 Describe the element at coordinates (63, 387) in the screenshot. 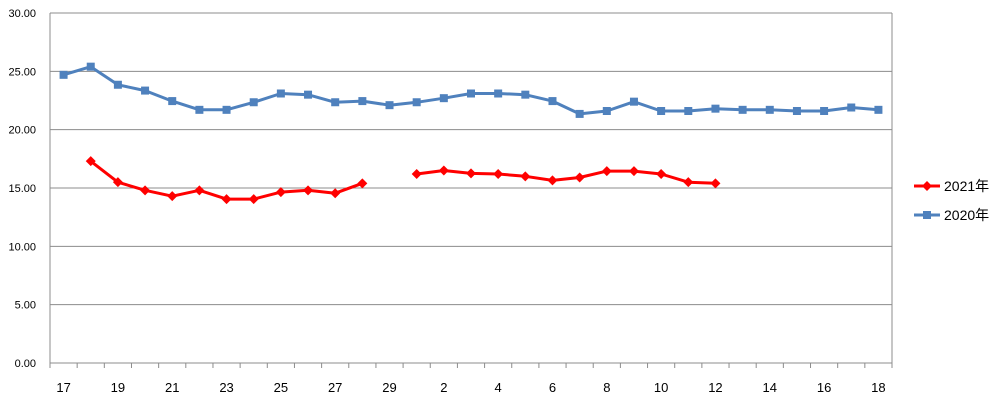

I see `x-tick-label: 17` at that location.